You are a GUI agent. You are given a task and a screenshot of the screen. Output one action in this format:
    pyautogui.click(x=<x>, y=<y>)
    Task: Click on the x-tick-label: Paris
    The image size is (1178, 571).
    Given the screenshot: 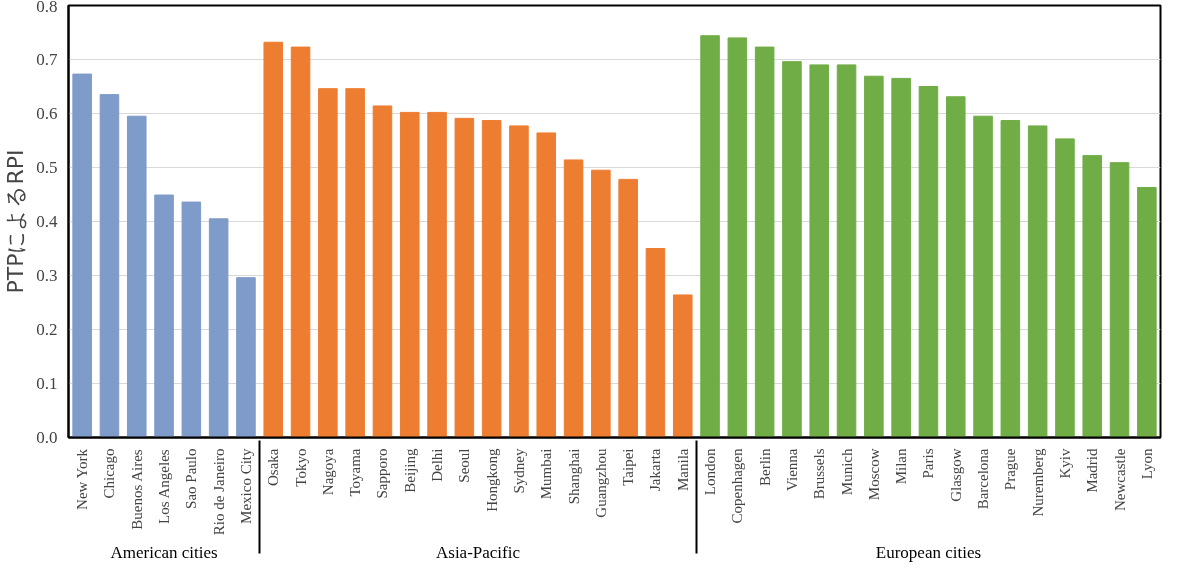 What is the action you would take?
    pyautogui.click(x=928, y=463)
    